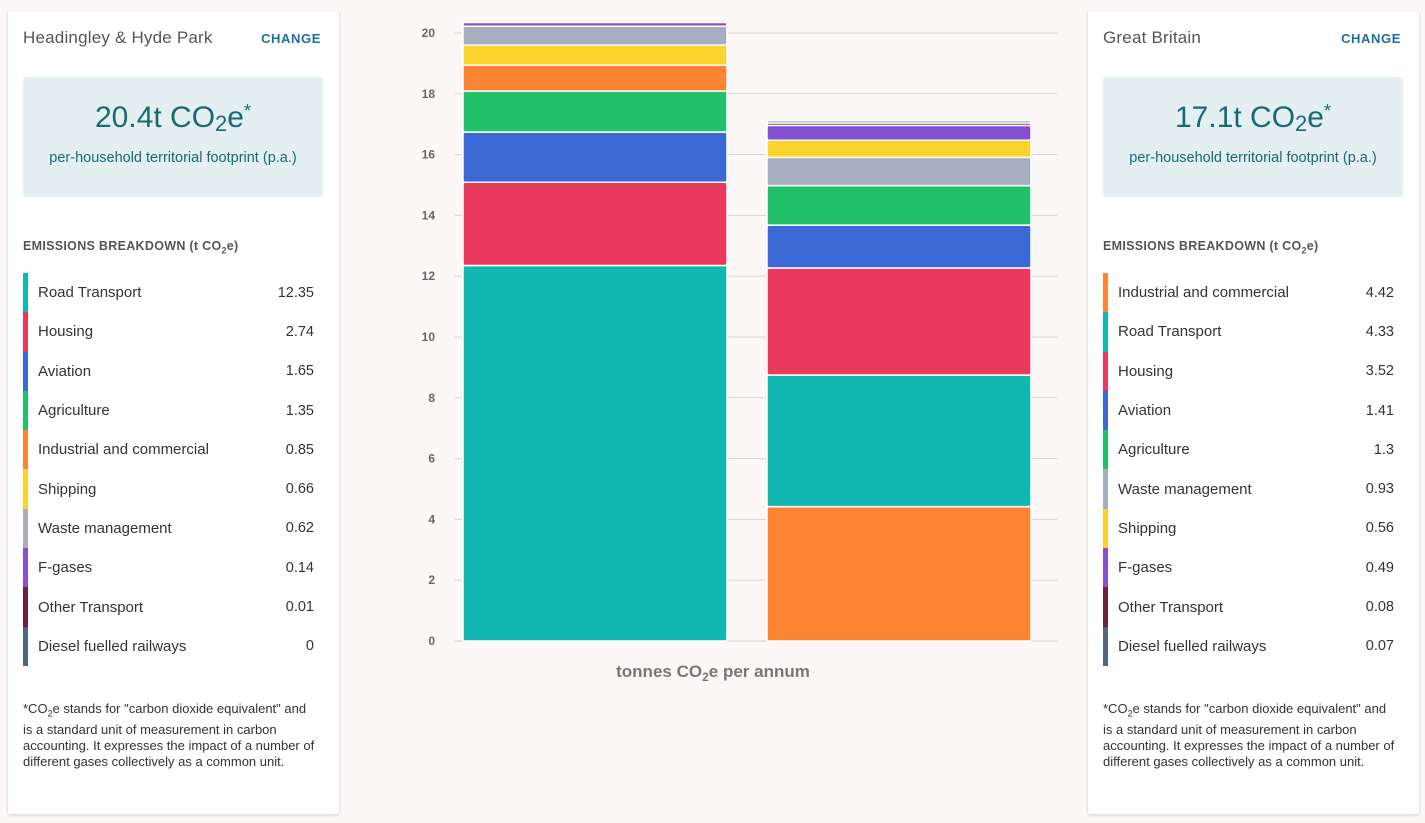  What do you see at coordinates (168, 568) in the screenshot?
I see `breakdown-item: F-gases 0.14` at bounding box center [168, 568].